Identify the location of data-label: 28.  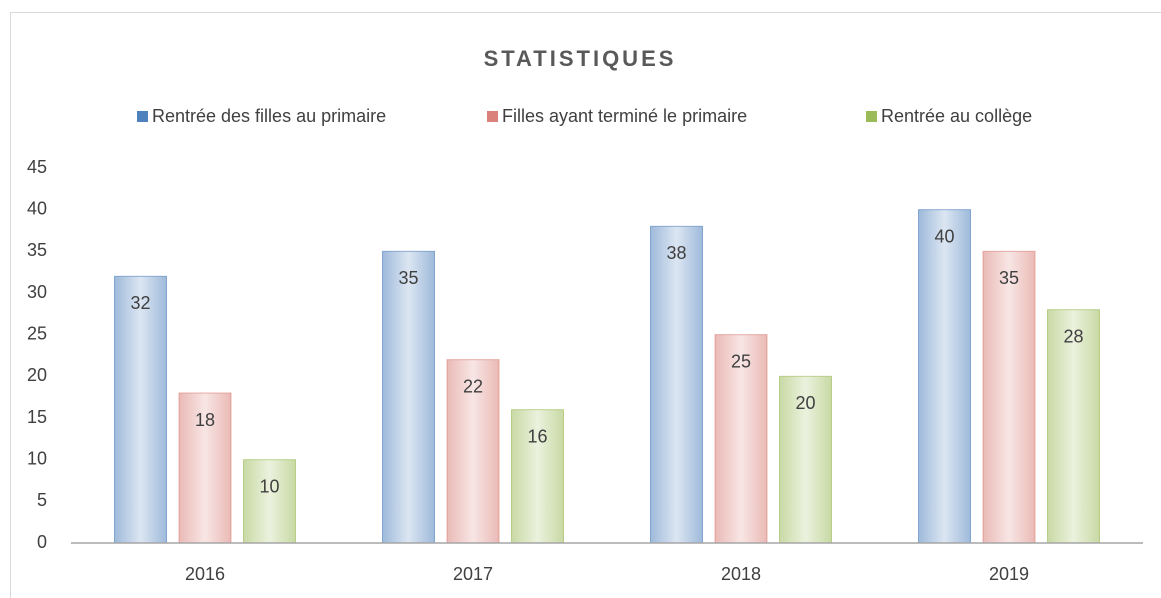
(1073, 336).